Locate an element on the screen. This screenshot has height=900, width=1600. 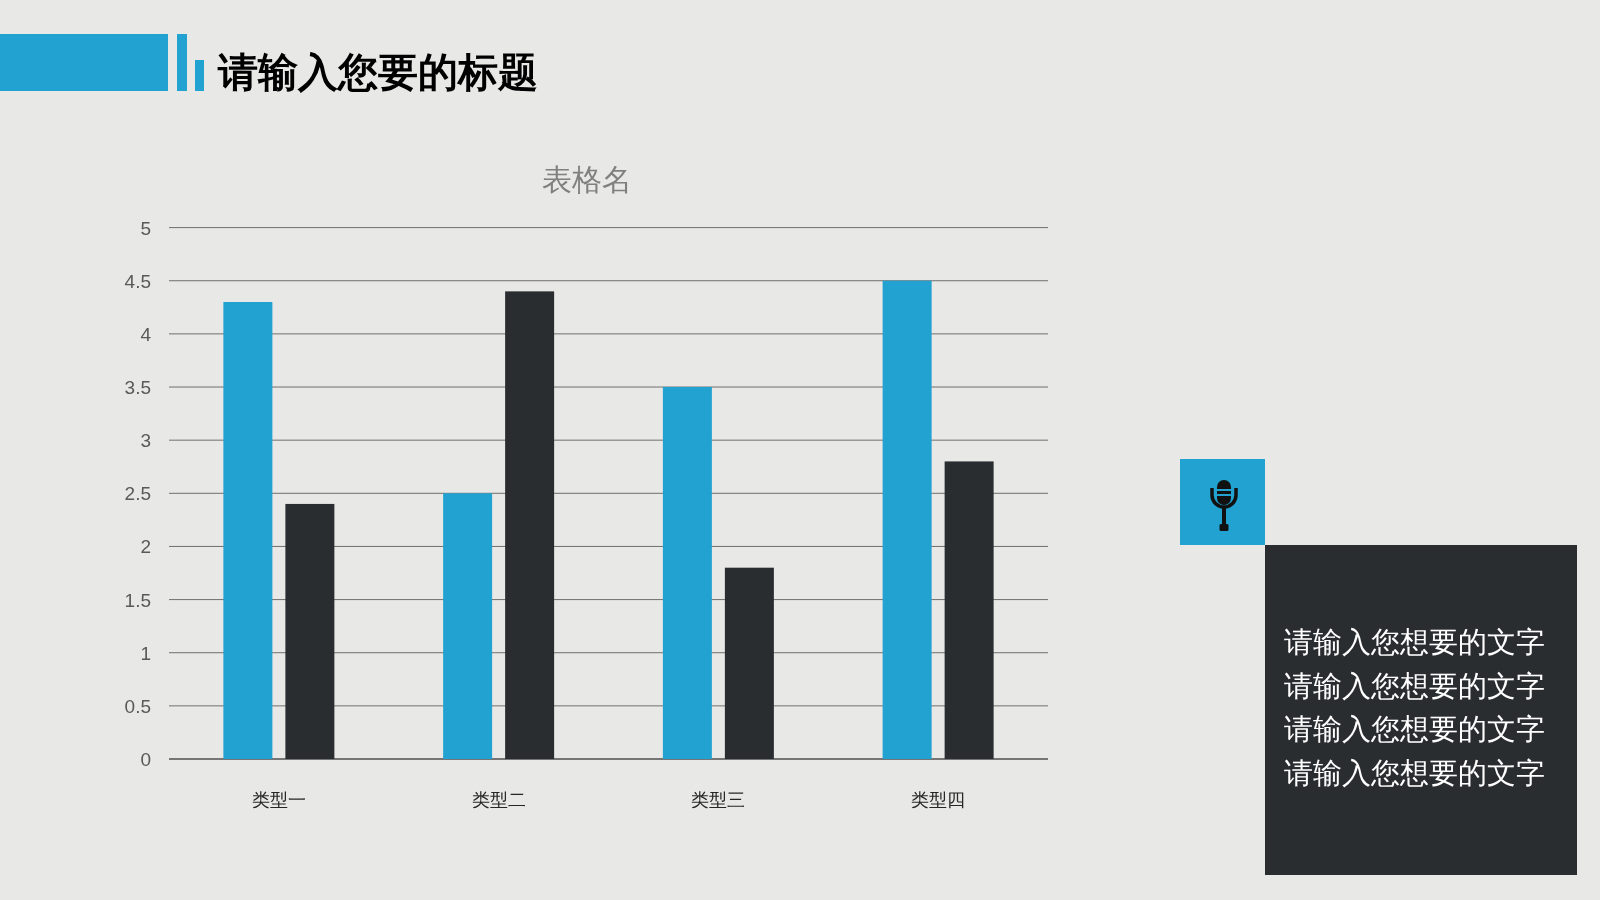
y-tick-label: 1.5 is located at coordinates (137, 600).